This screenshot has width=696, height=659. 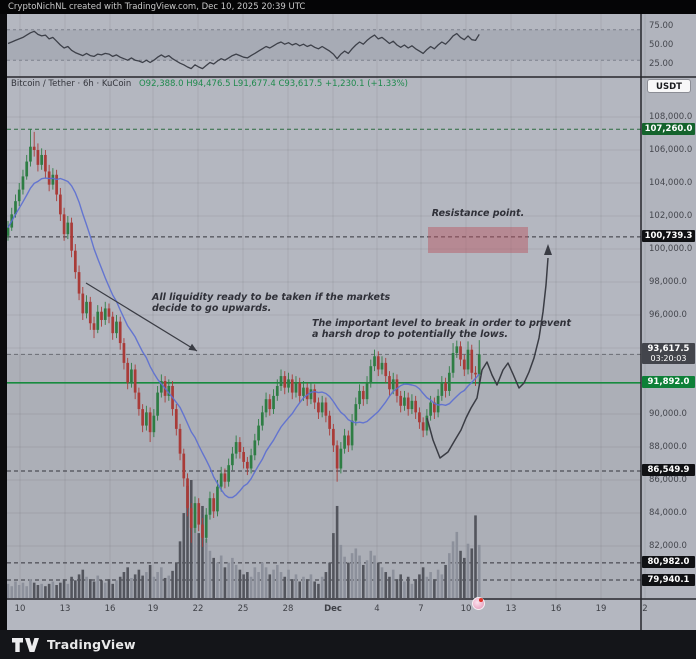 I want to click on price-level-badge: 79,940.1, so click(x=668, y=579).